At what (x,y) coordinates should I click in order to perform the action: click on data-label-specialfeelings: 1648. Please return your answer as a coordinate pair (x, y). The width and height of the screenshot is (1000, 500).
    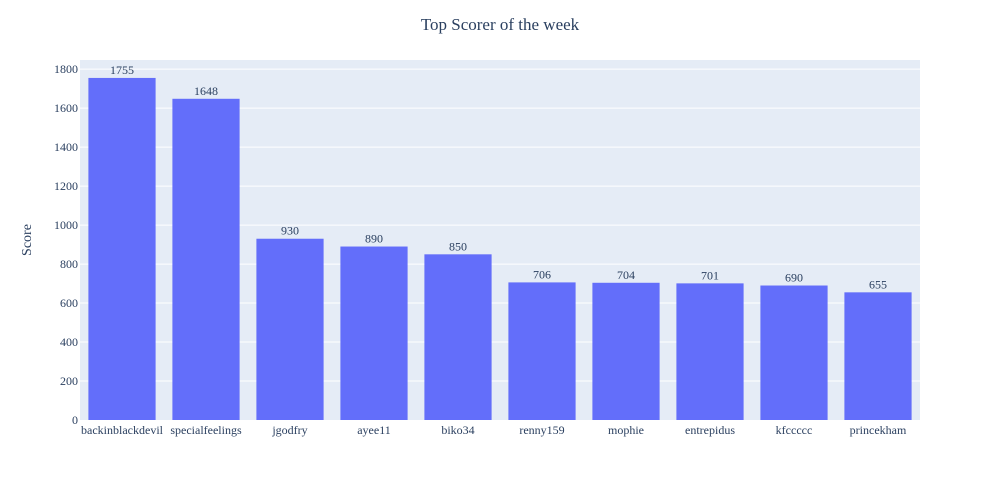
    Looking at the image, I should click on (206, 91).